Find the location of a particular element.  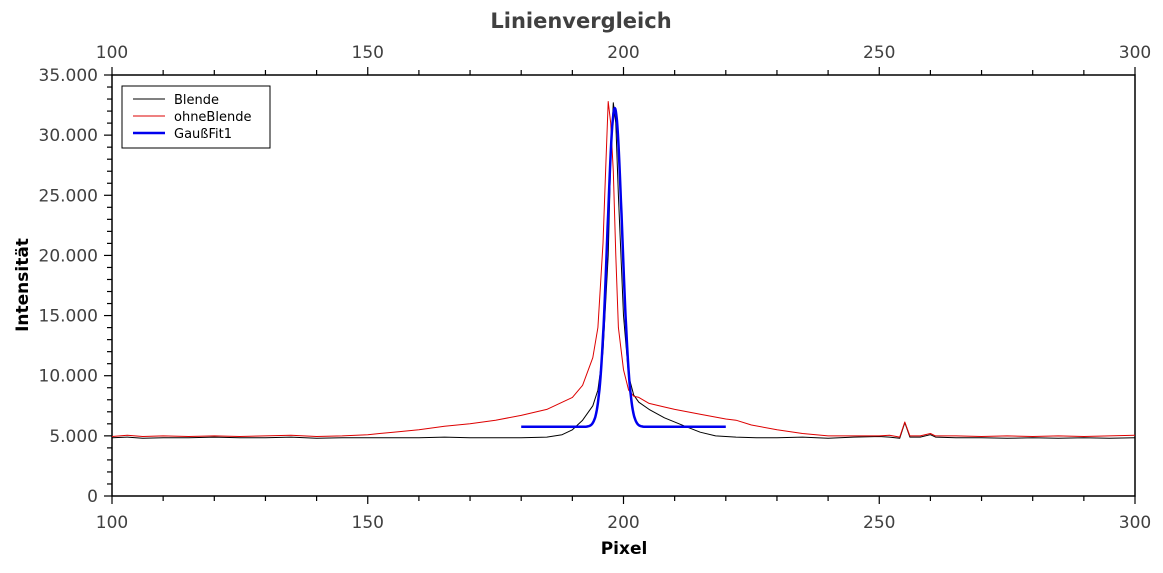

x-axis: 100 150 200 250 300 is located at coordinates (623, 514).